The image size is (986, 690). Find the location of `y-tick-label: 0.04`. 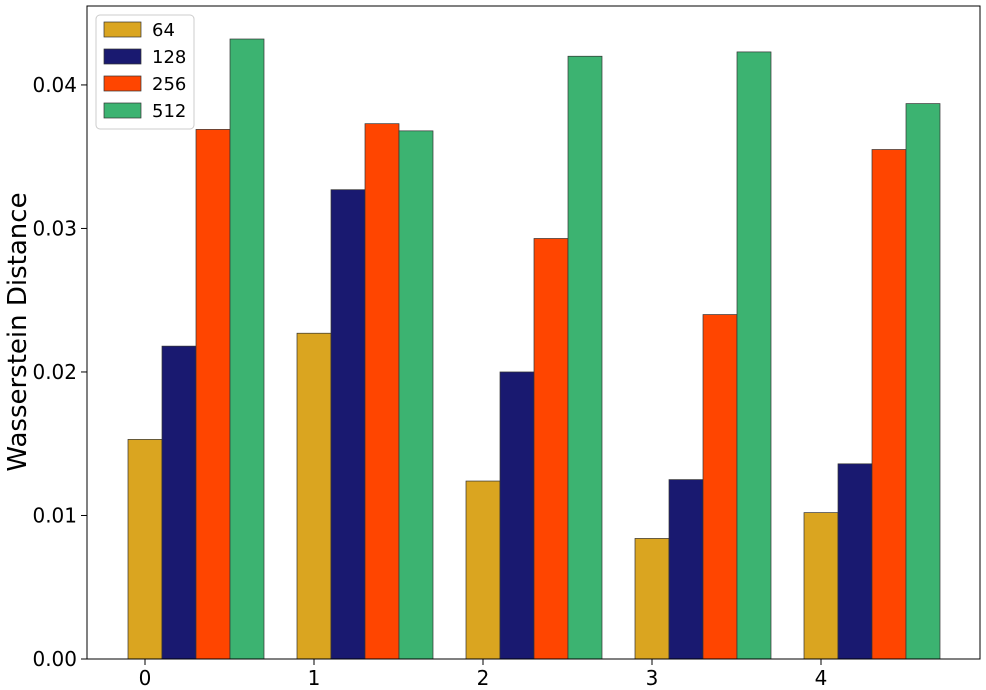

y-tick-label: 0.04 is located at coordinates (54, 85).